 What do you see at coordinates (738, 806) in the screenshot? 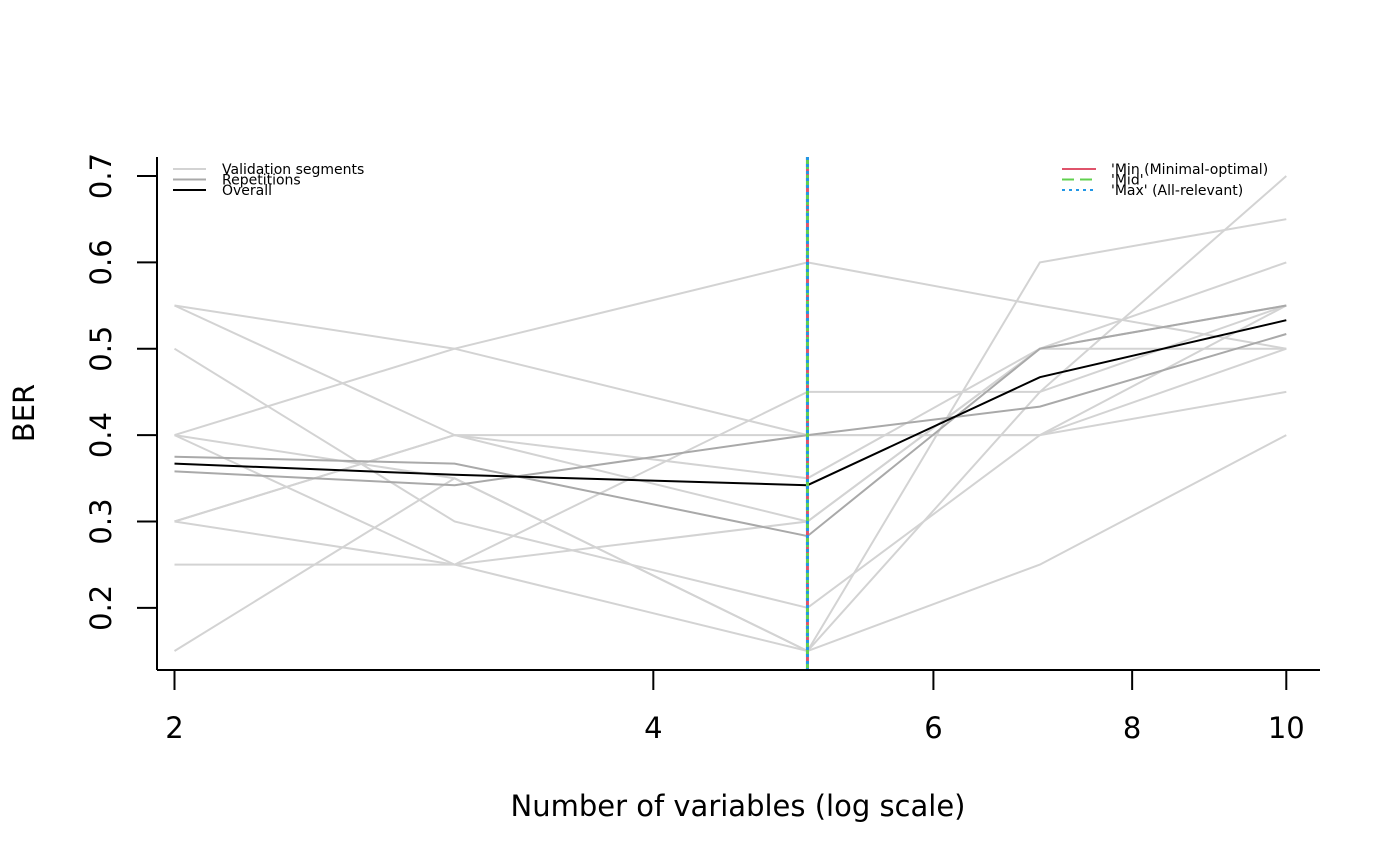
I see `x-axis-title: Number of variables (log scale)` at bounding box center [738, 806].